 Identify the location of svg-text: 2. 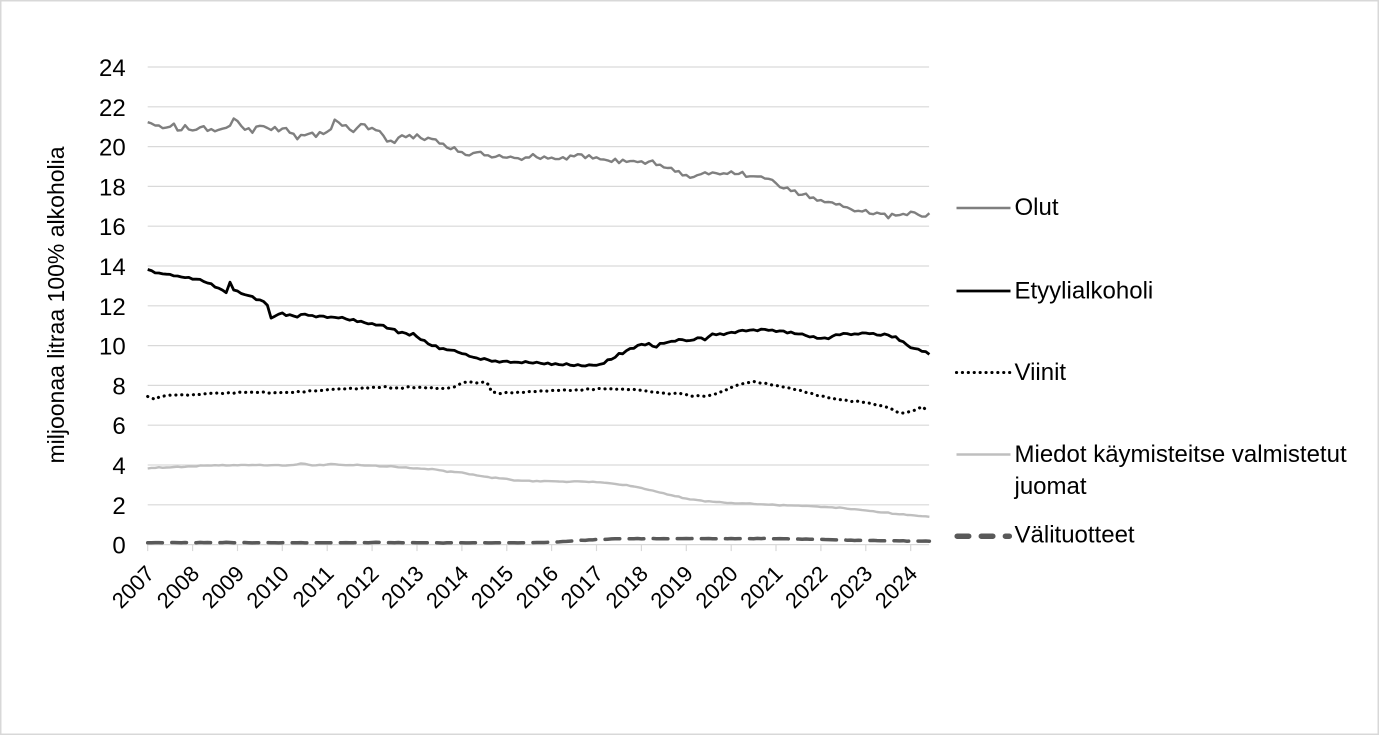
(118, 506).